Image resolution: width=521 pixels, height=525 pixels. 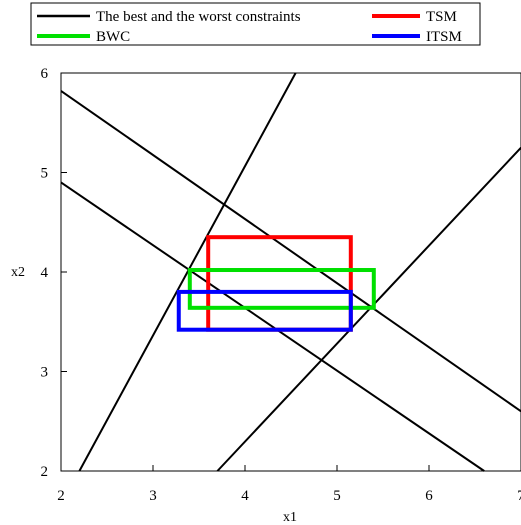 I want to click on x-tick-label: 5, so click(x=337, y=496).